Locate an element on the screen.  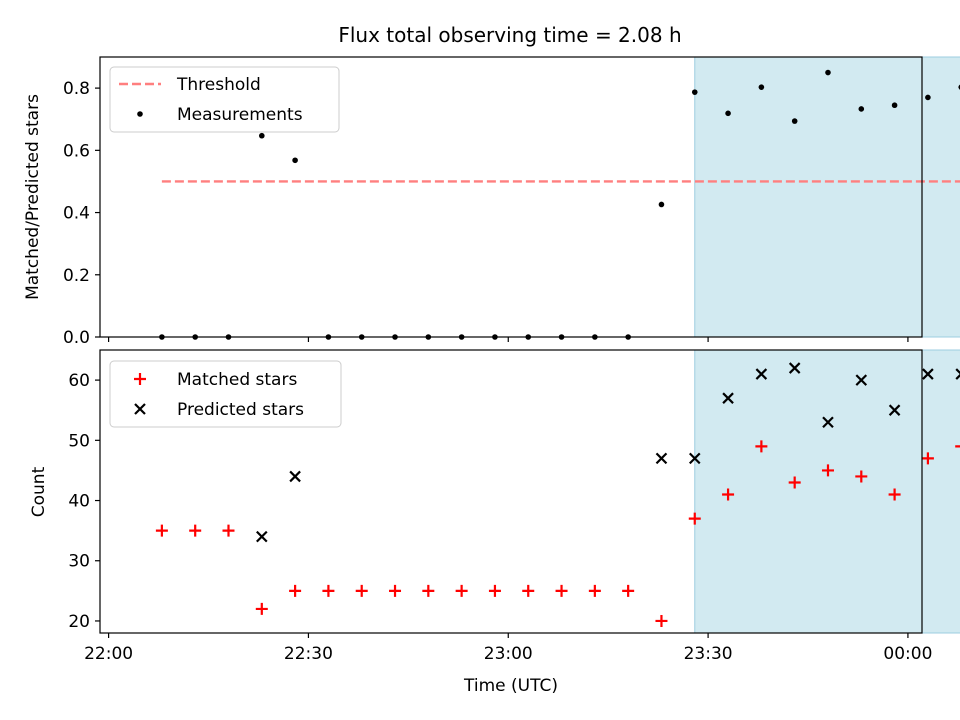
bottom-legend-box is located at coordinates (225, 394).